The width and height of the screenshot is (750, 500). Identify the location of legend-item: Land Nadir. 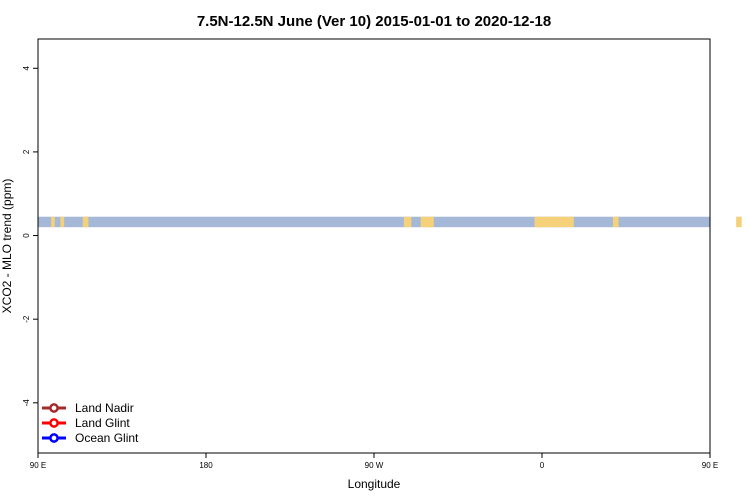
(88, 408).